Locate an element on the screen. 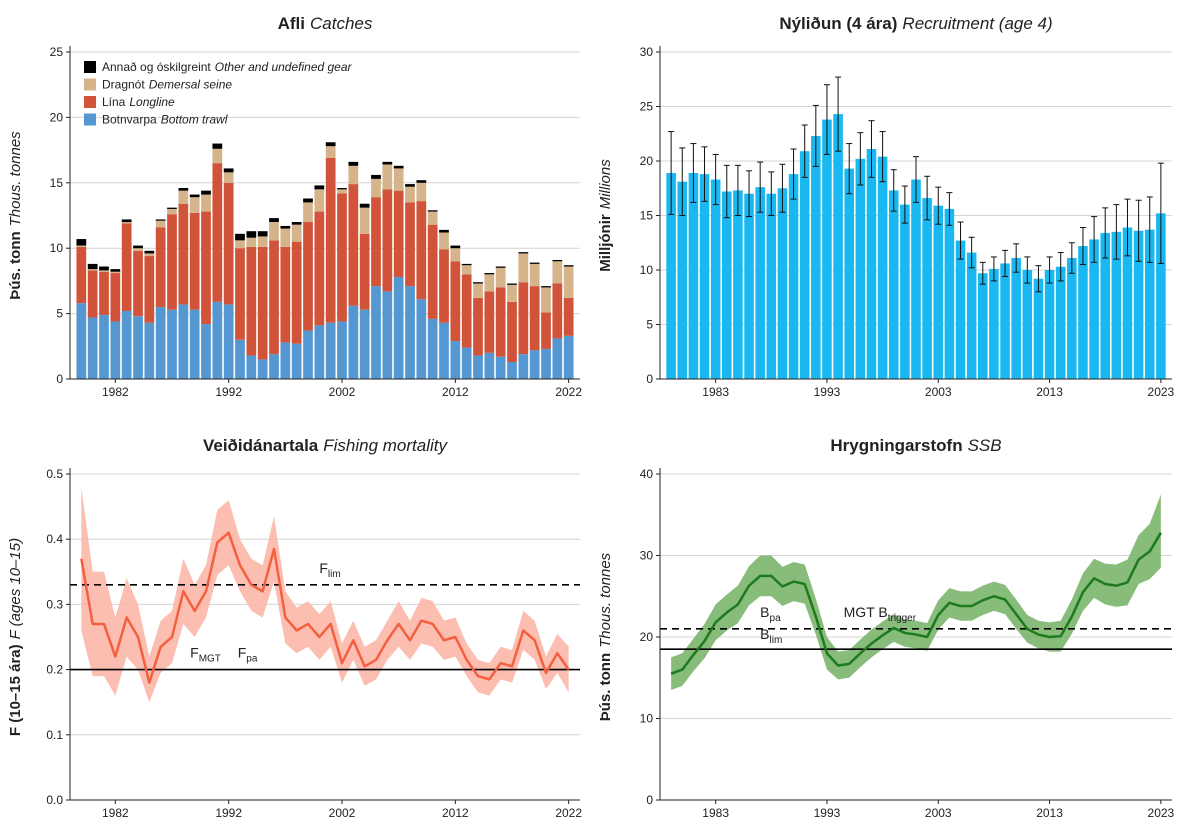  confidence-band is located at coordinates (325, 595).